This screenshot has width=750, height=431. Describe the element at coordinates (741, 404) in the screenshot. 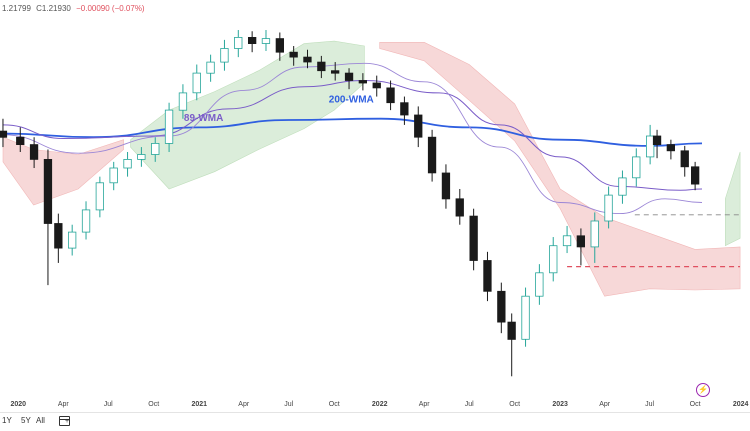

I see `x-tick-label: 2024` at that location.